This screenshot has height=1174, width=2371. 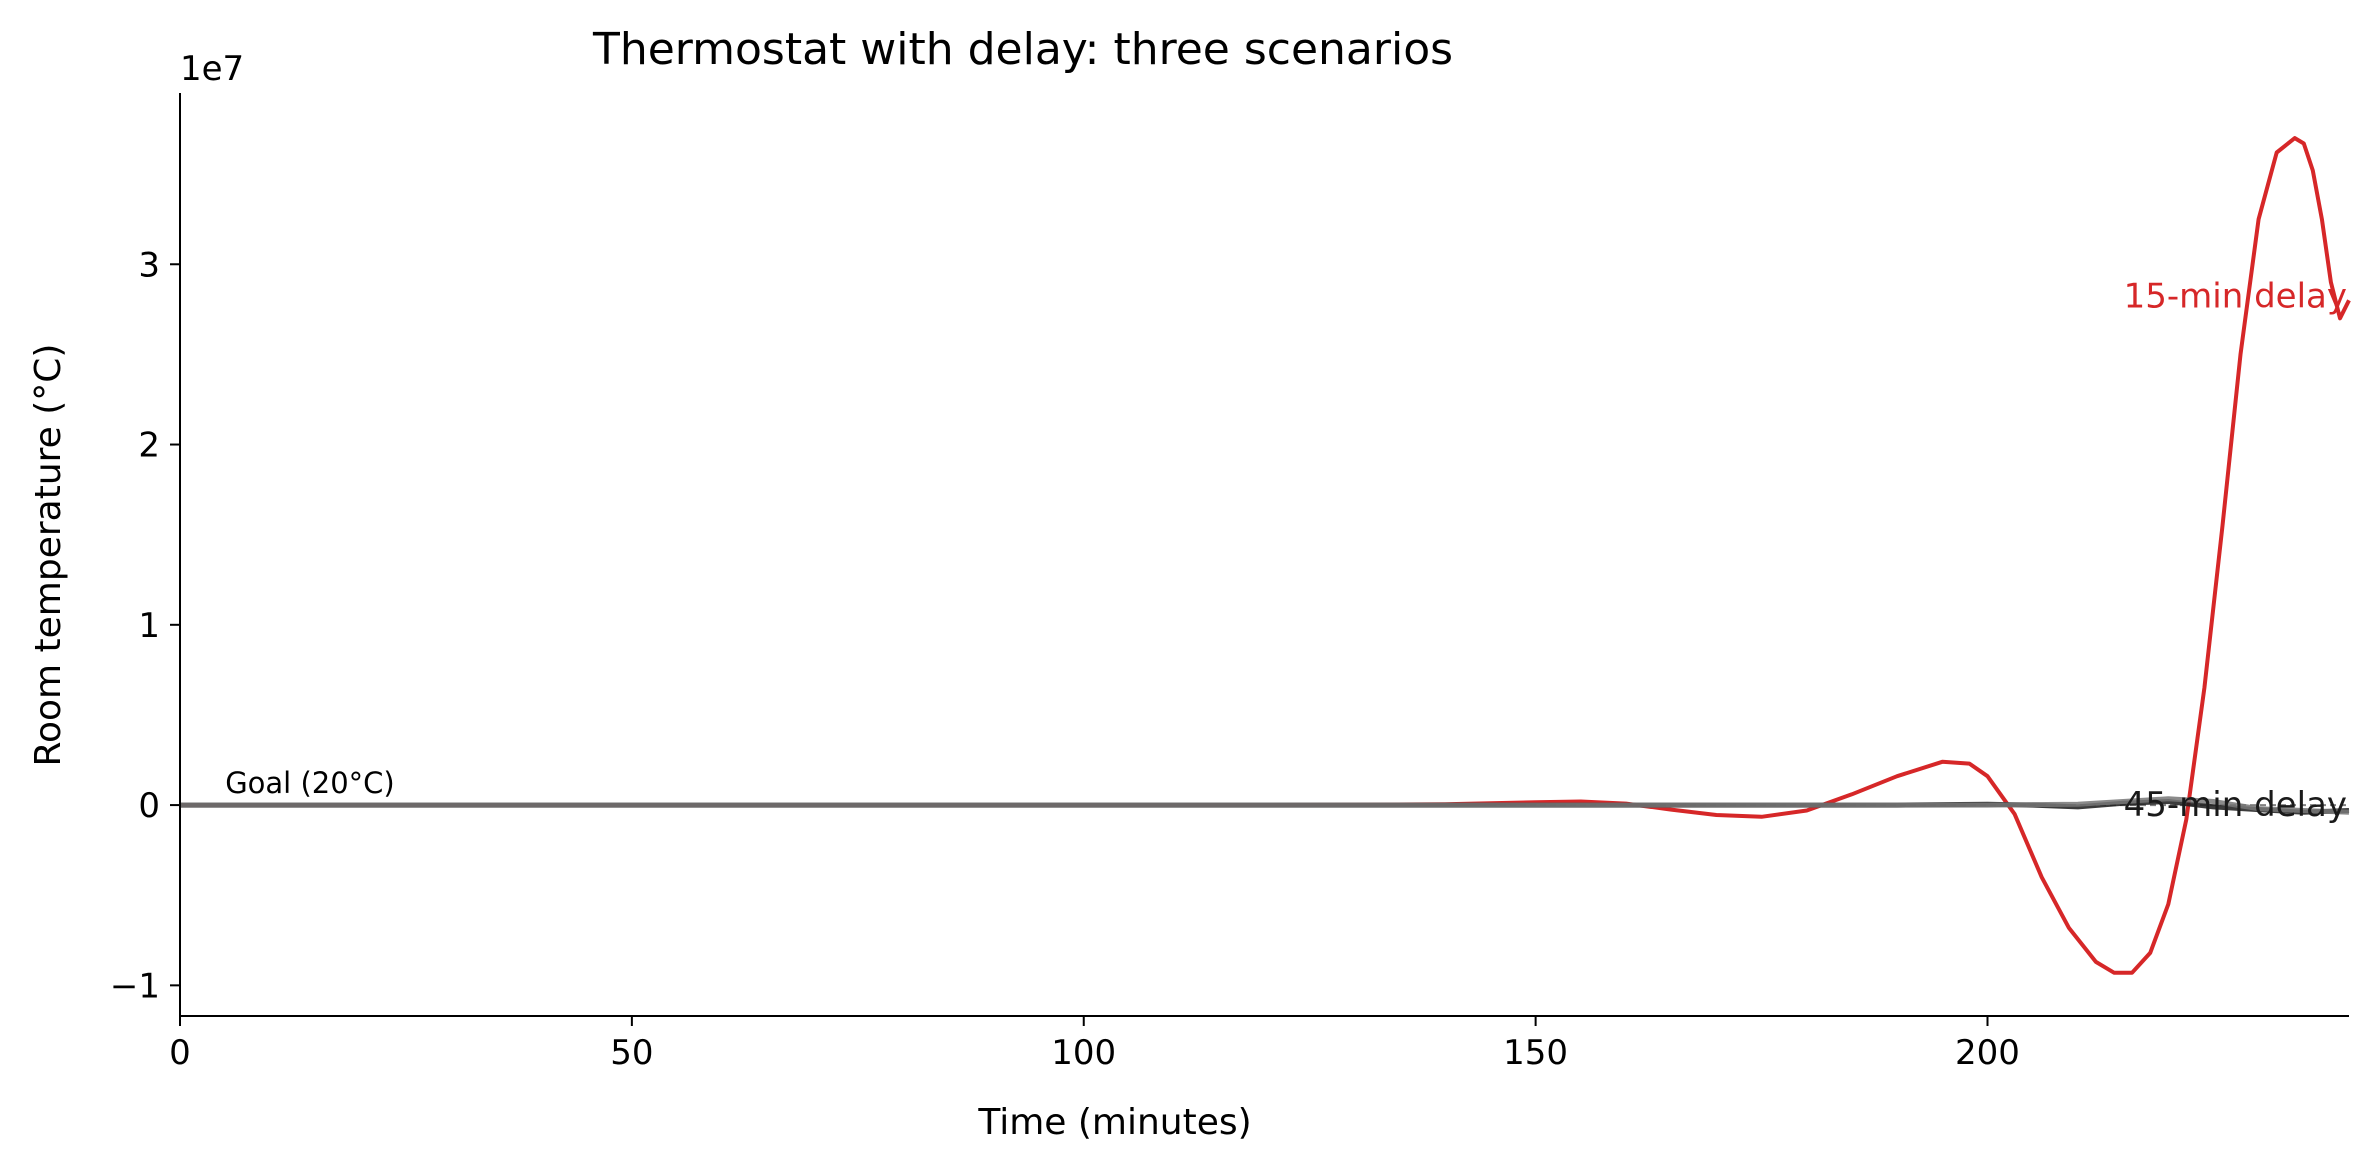 What do you see at coordinates (1114, 1122) in the screenshot?
I see `x-axis-label: Time (minutes)` at bounding box center [1114, 1122].